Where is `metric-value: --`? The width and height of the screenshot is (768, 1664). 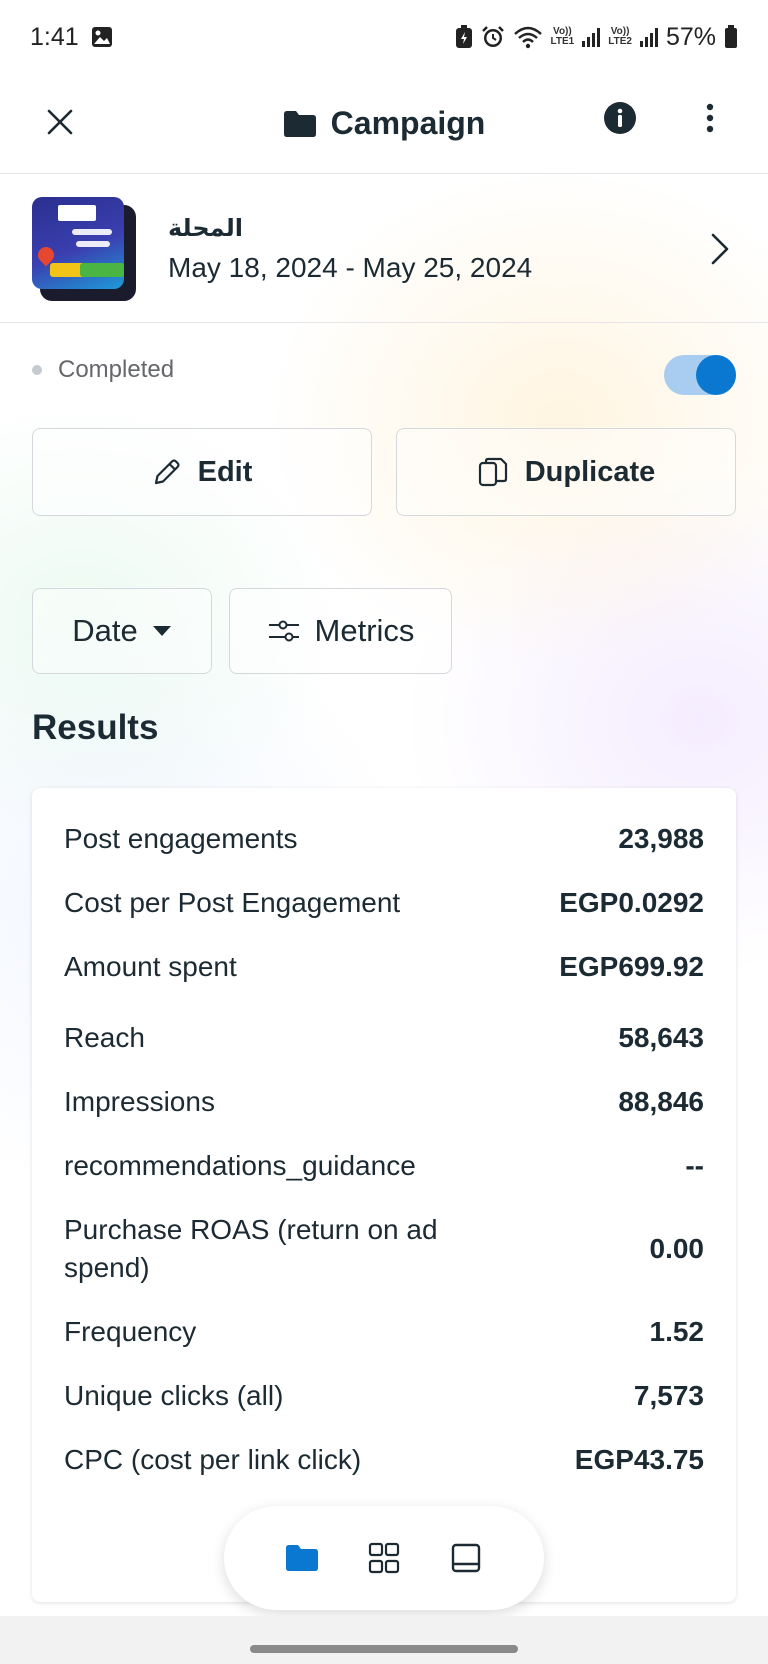
metric-value: -- is located at coordinates (694, 1165).